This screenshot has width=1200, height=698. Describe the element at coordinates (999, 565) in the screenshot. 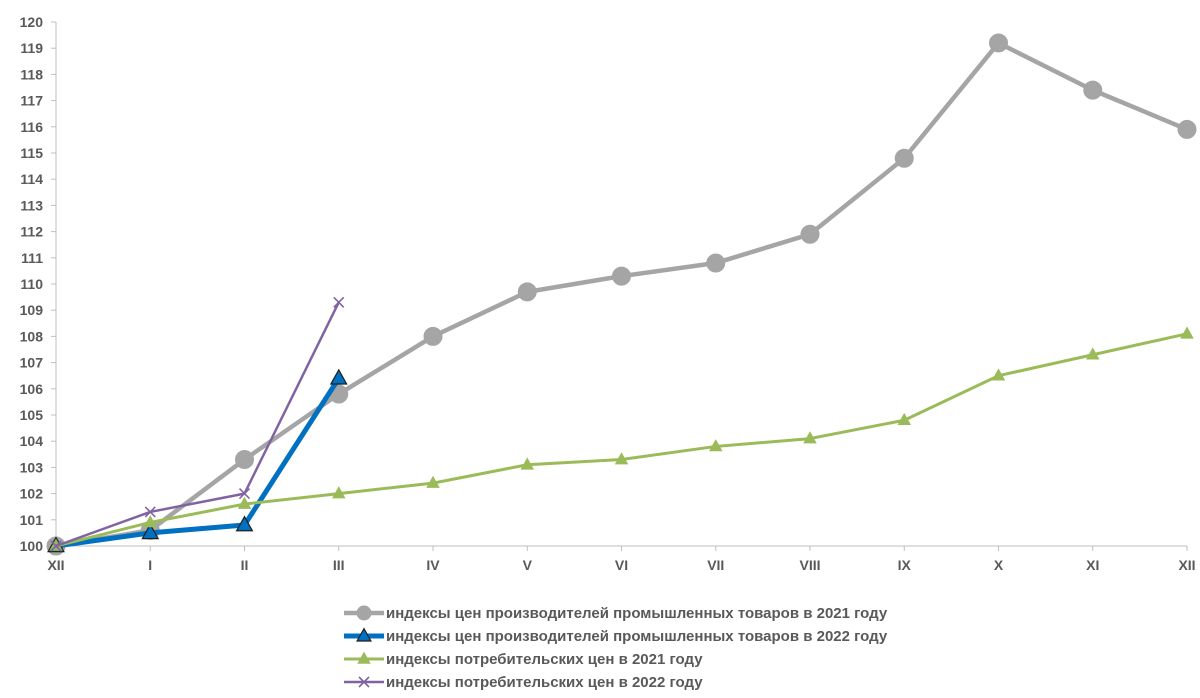

I see `x-tick-label: X` at that location.